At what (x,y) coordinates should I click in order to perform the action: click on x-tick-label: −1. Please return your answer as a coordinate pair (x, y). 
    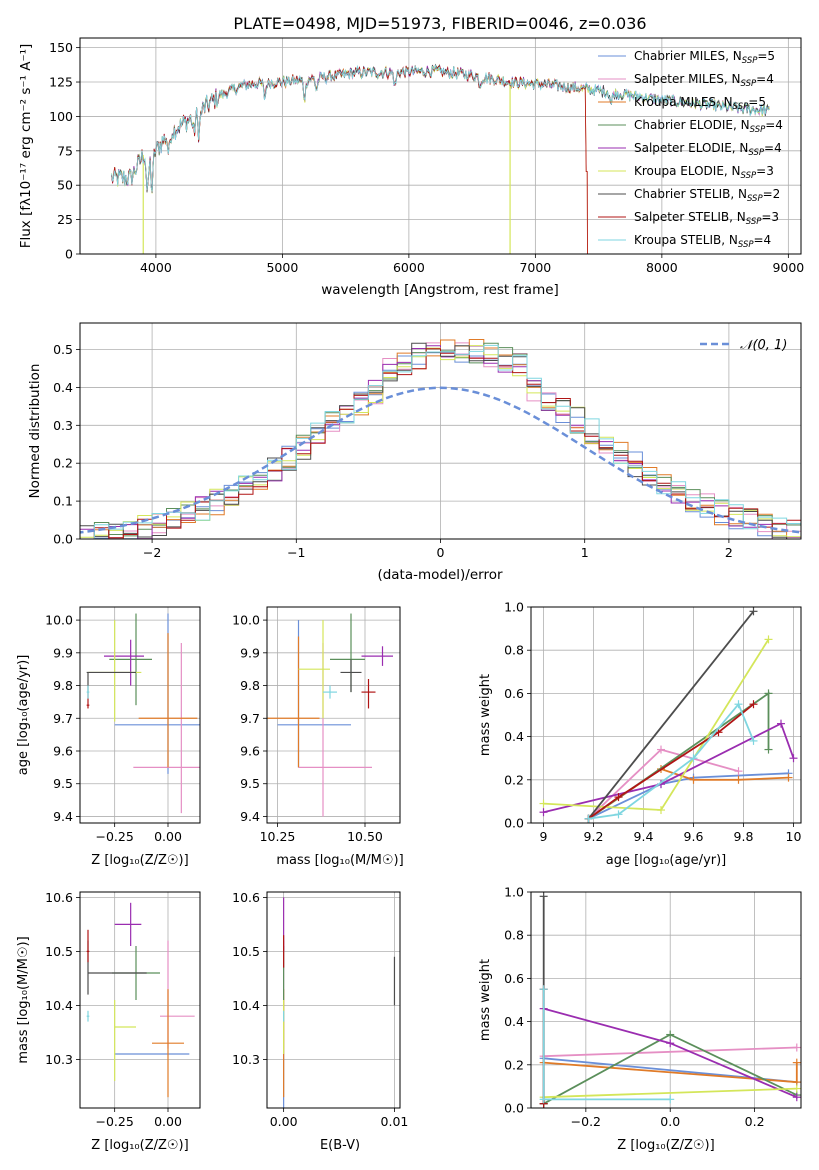
    Looking at the image, I should click on (296, 552).